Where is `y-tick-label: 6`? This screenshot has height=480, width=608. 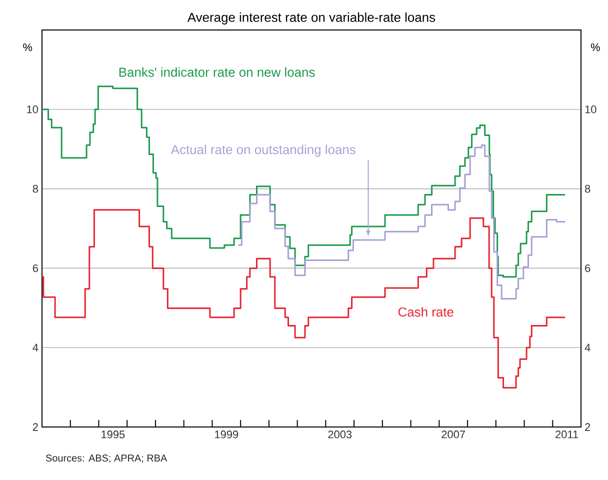 y-tick-label: 6 is located at coordinates (35, 268).